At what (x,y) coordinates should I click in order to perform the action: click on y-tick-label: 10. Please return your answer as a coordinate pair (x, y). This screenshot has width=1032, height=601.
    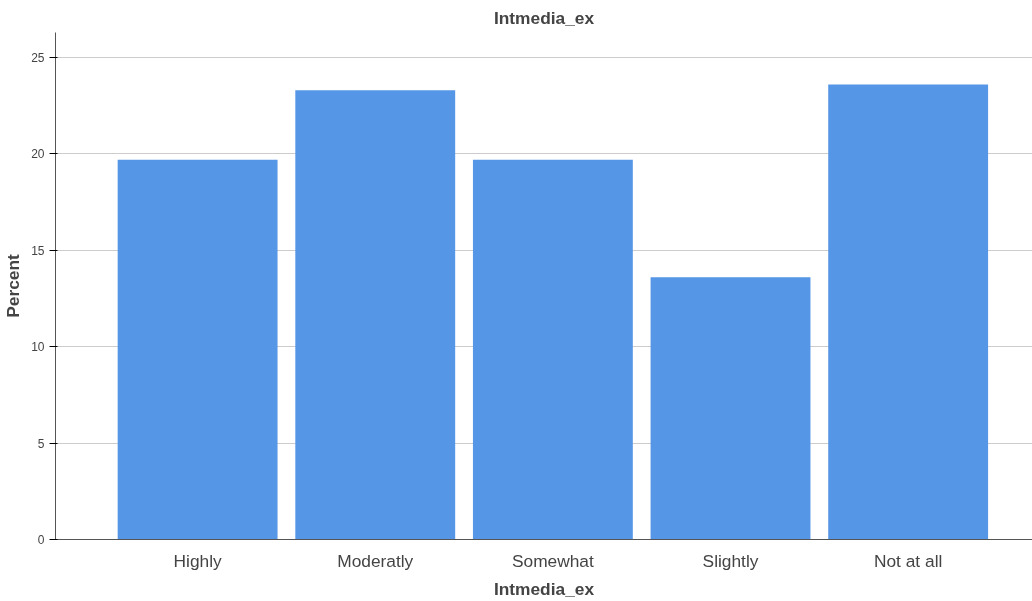
    Looking at the image, I should click on (38, 347).